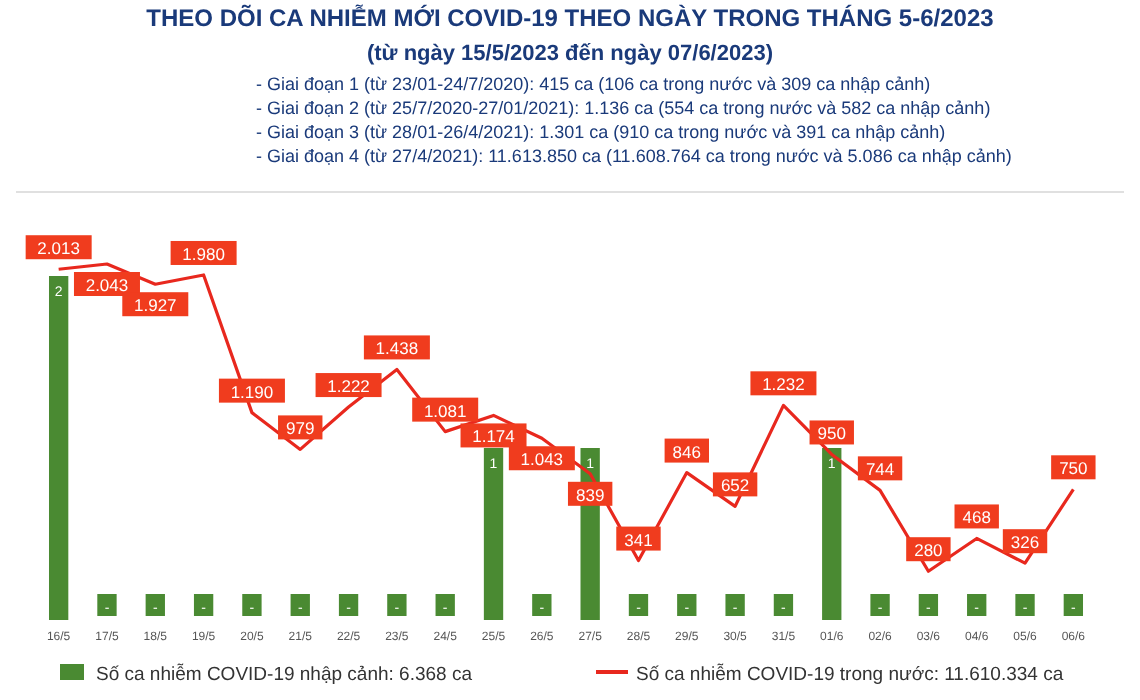  Describe the element at coordinates (850, 674) in the screenshot. I see `legend-label: Số ca nhiễm COVID-19 trong nước: 11.610.334 ca` at that location.